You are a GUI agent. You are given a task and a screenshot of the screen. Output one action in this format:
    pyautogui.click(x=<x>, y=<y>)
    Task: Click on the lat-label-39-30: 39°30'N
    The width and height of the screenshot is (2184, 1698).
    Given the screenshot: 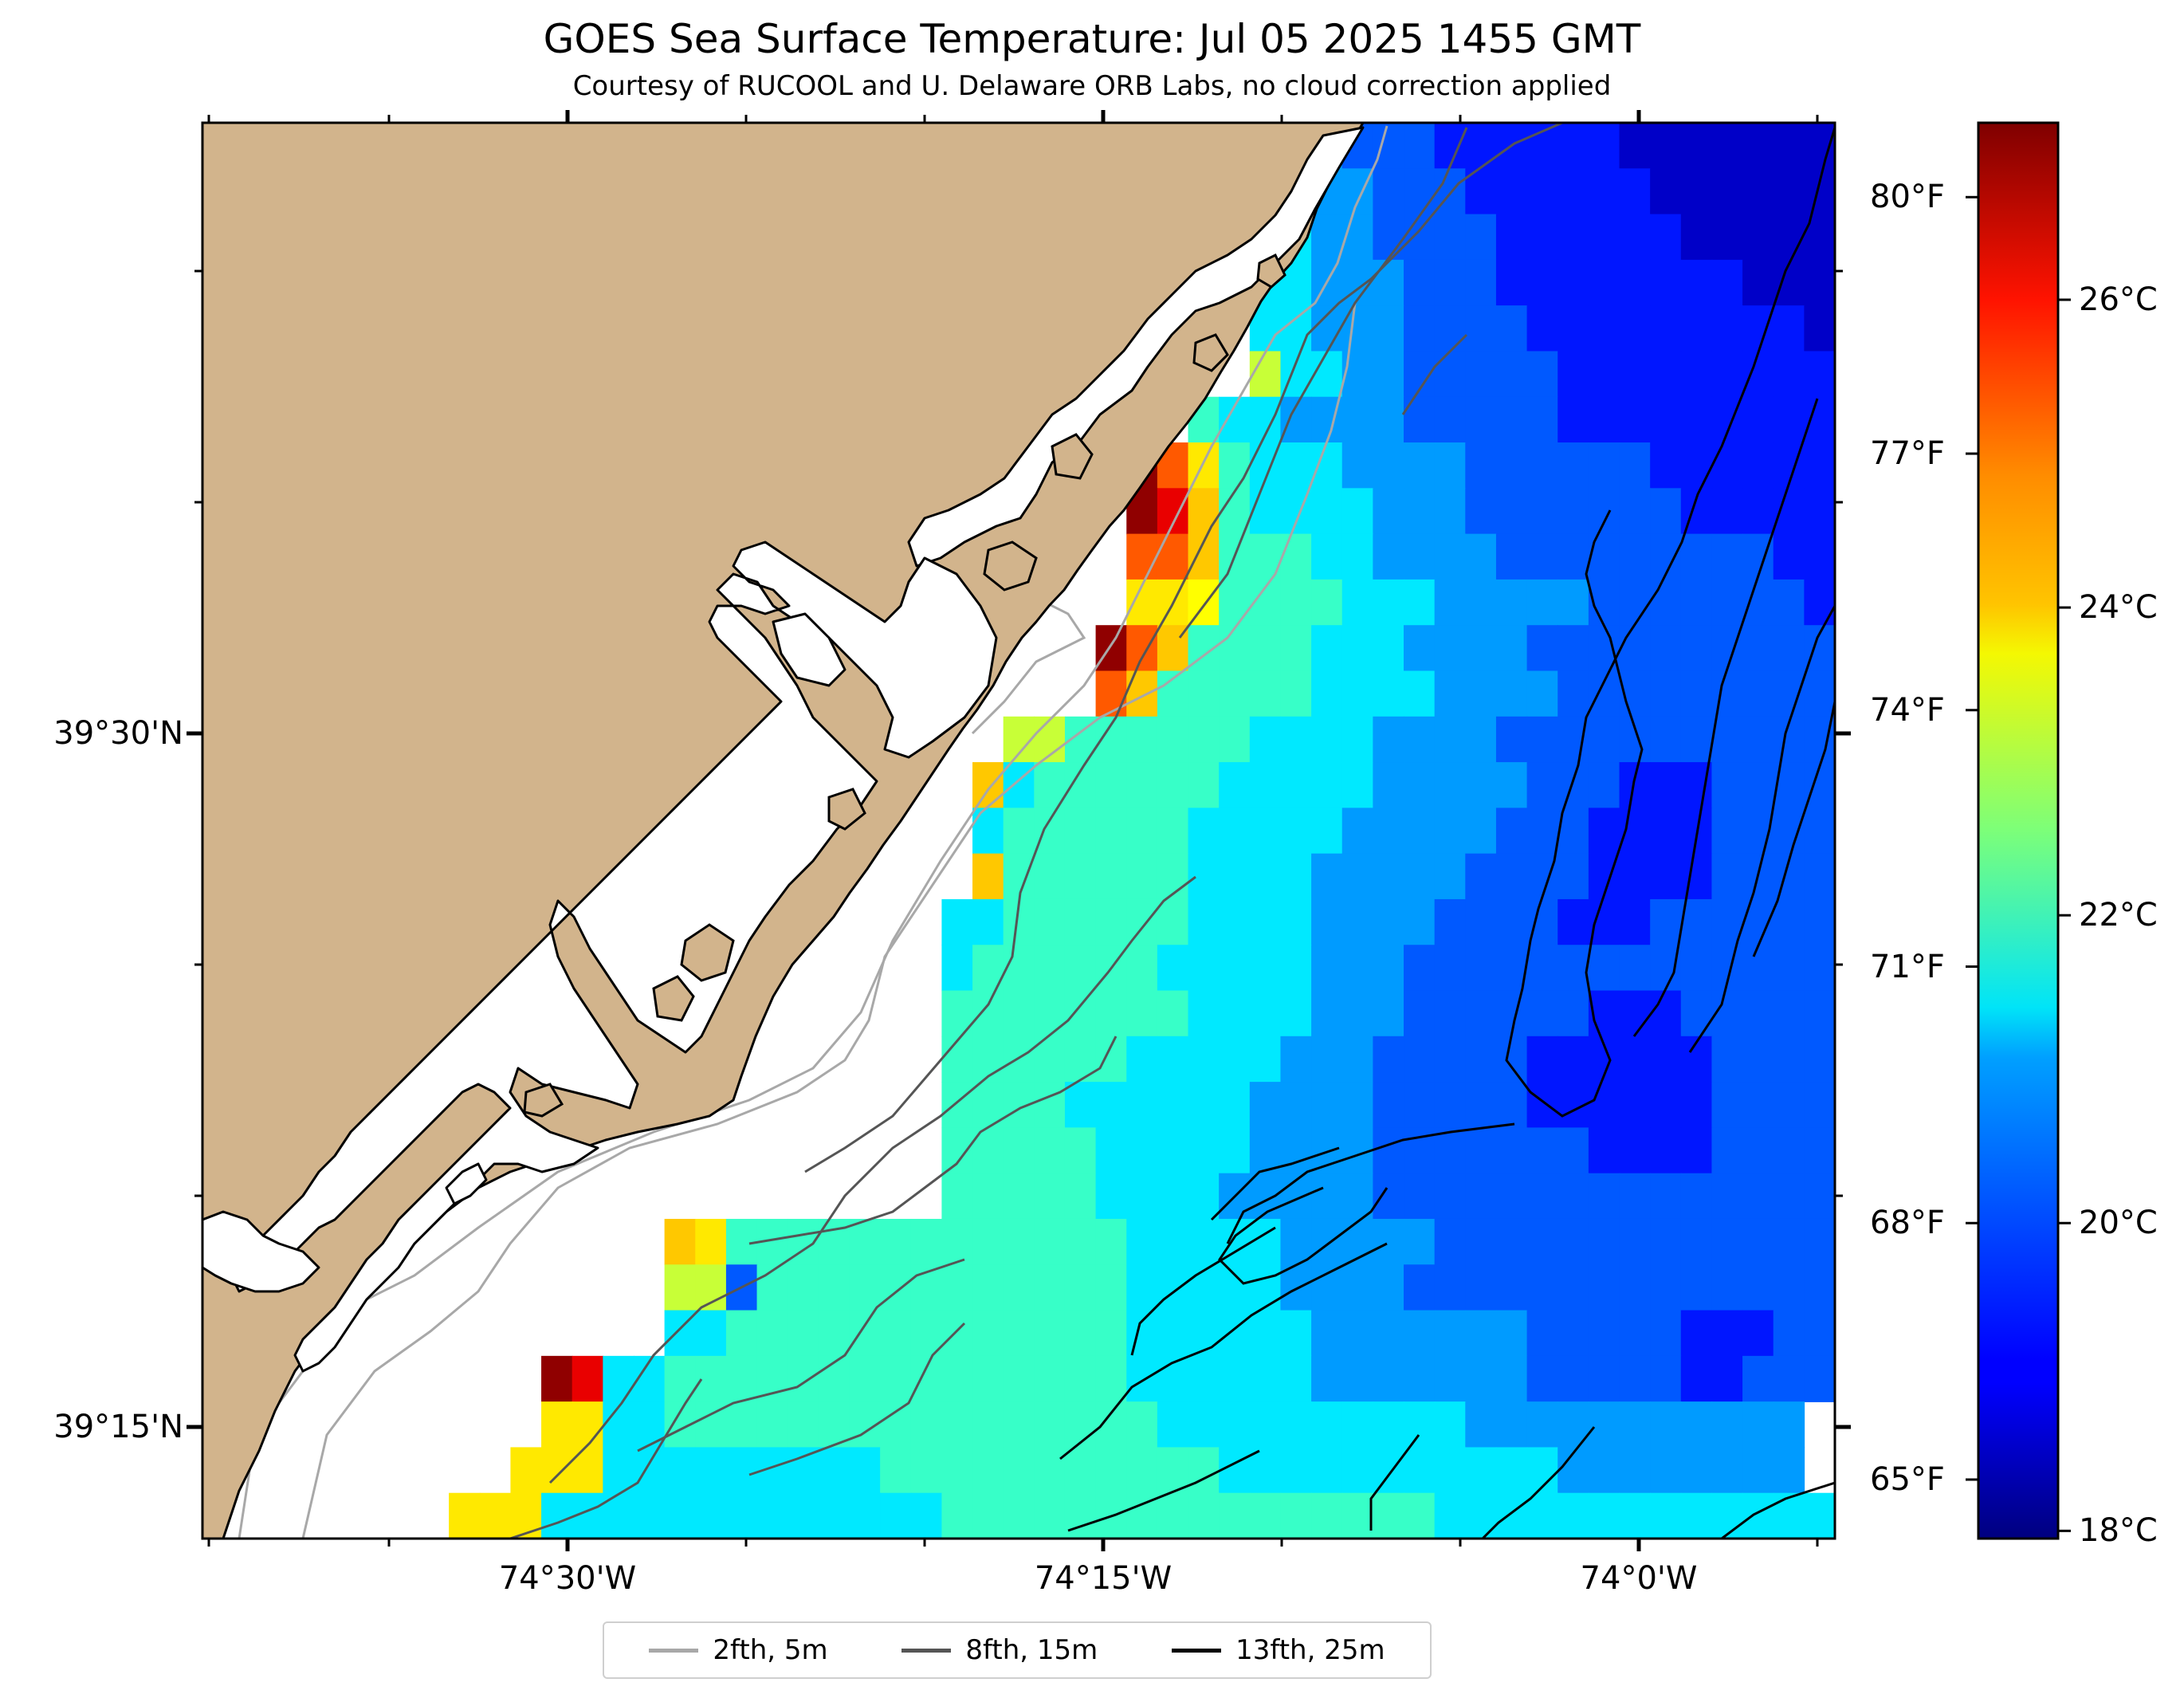 What is the action you would take?
    pyautogui.click(x=118, y=734)
    